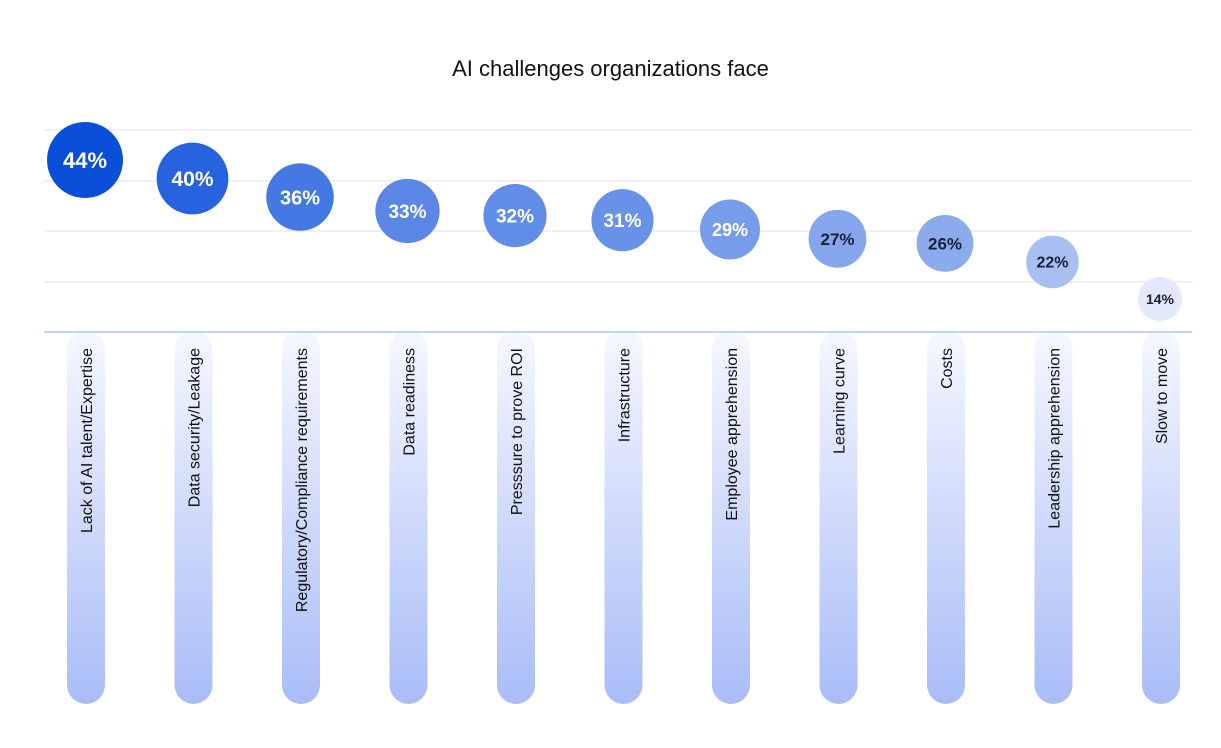 The width and height of the screenshot is (1221, 748). Describe the element at coordinates (1162, 396) in the screenshot. I see `category-label-slow-to-move: Slow to move` at that location.